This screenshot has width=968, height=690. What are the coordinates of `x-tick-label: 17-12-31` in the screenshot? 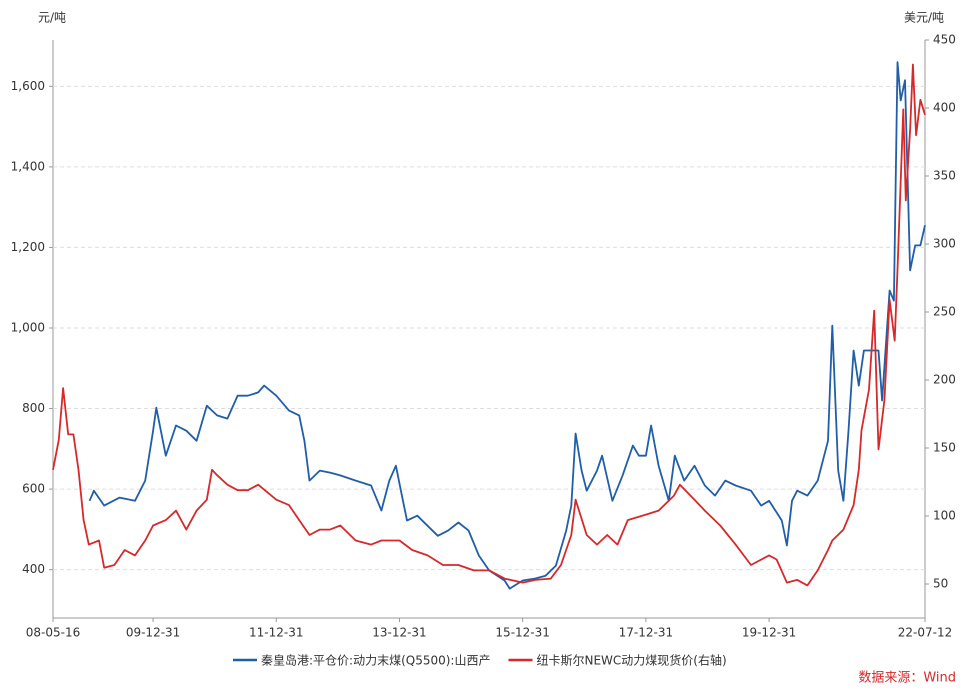 It's located at (646, 633).